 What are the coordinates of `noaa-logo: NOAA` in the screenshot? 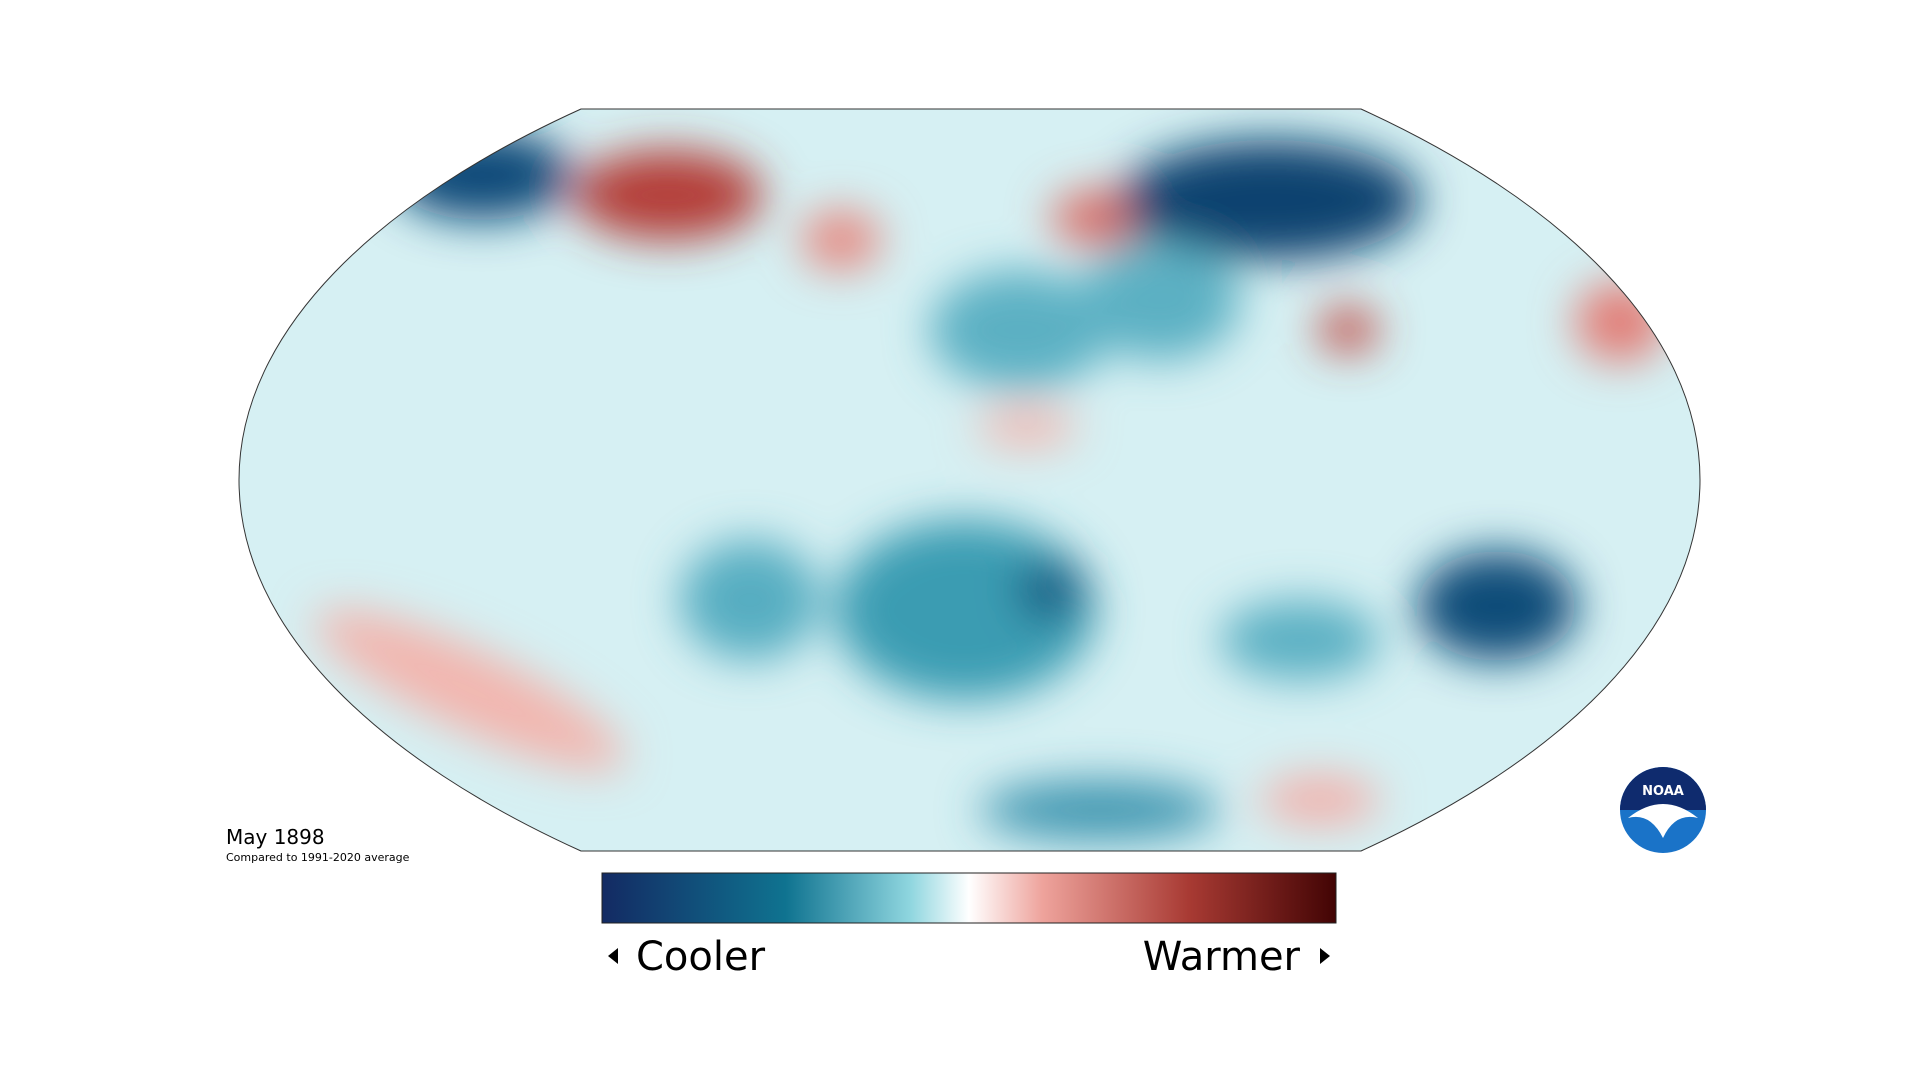 It's located at (1663, 810).